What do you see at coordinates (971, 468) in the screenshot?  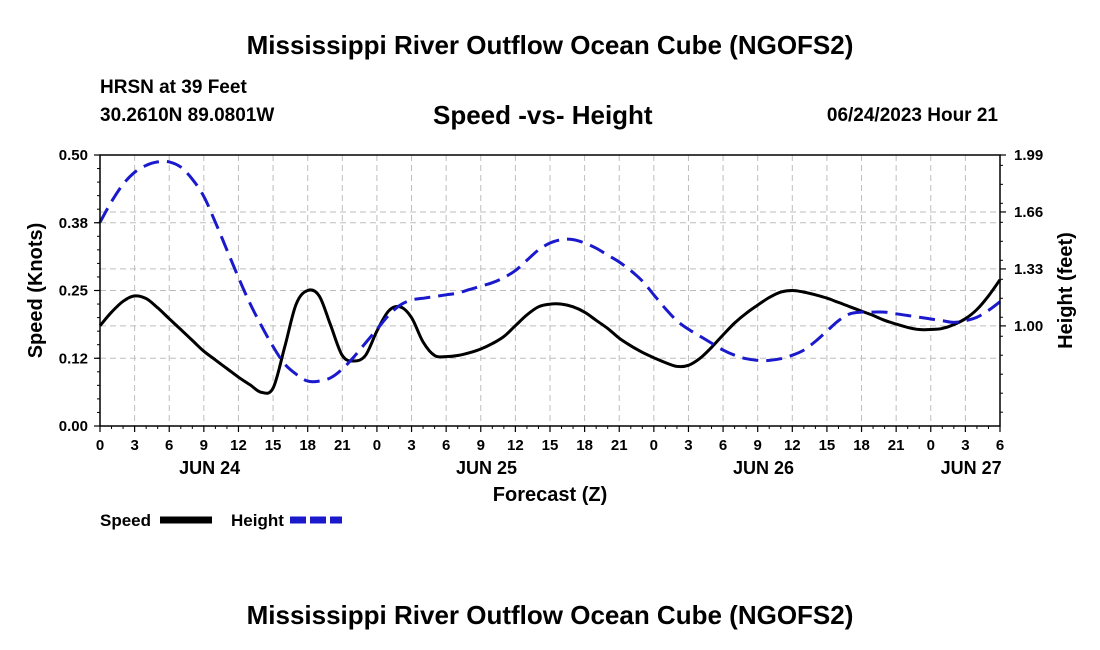 I see `day-label: JUN 27` at bounding box center [971, 468].